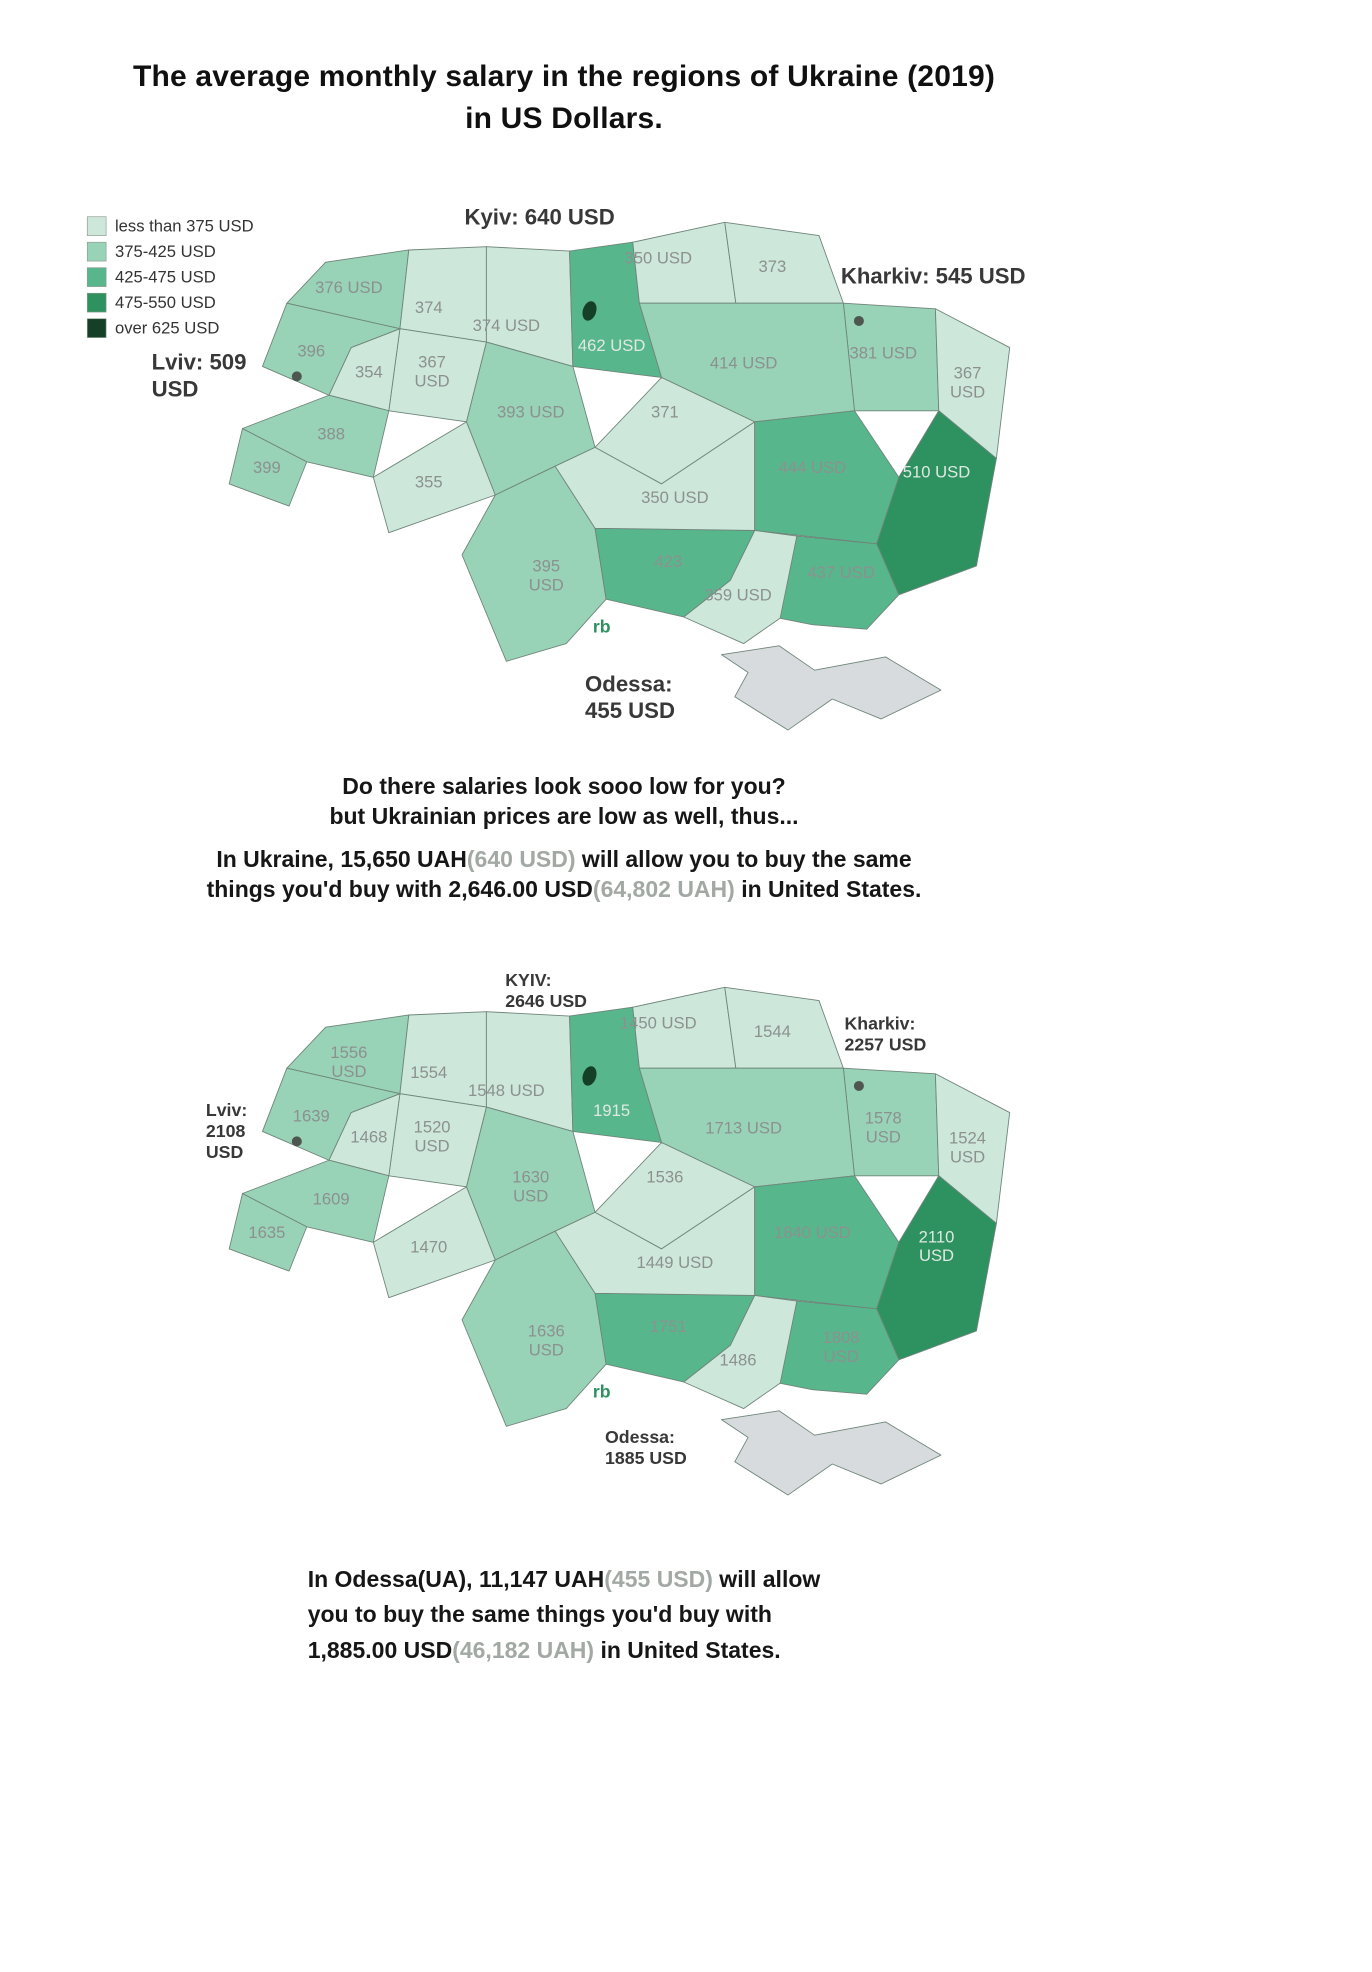  I want to click on region-label-odessa: 1636 USD, so click(546, 1340).